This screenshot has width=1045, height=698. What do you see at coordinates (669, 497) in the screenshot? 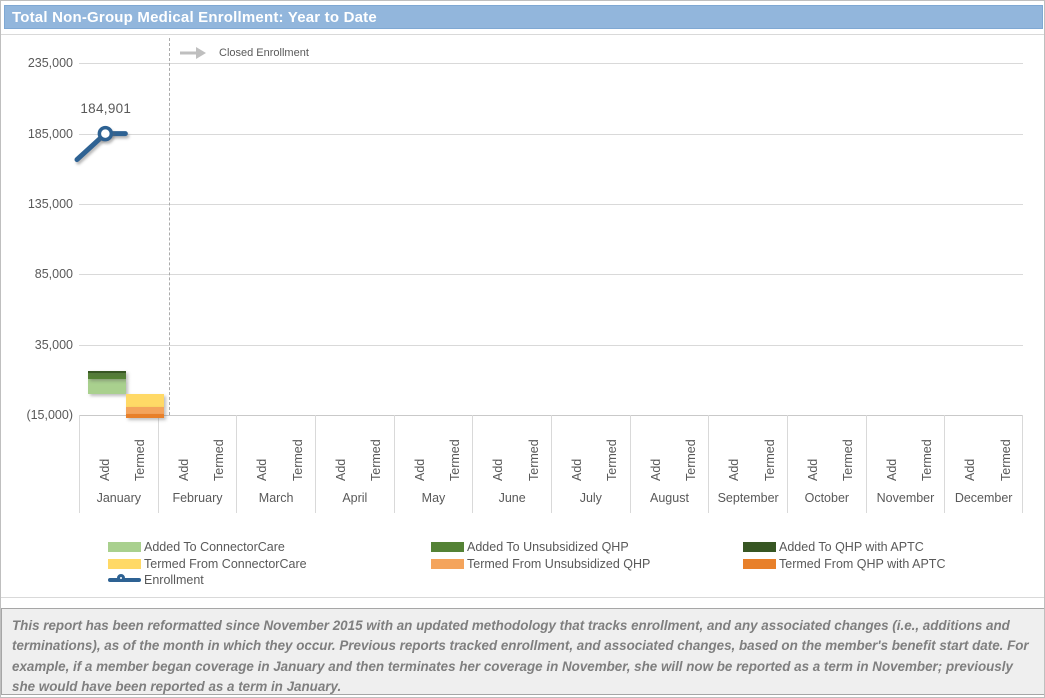
I see `month-label: August` at bounding box center [669, 497].